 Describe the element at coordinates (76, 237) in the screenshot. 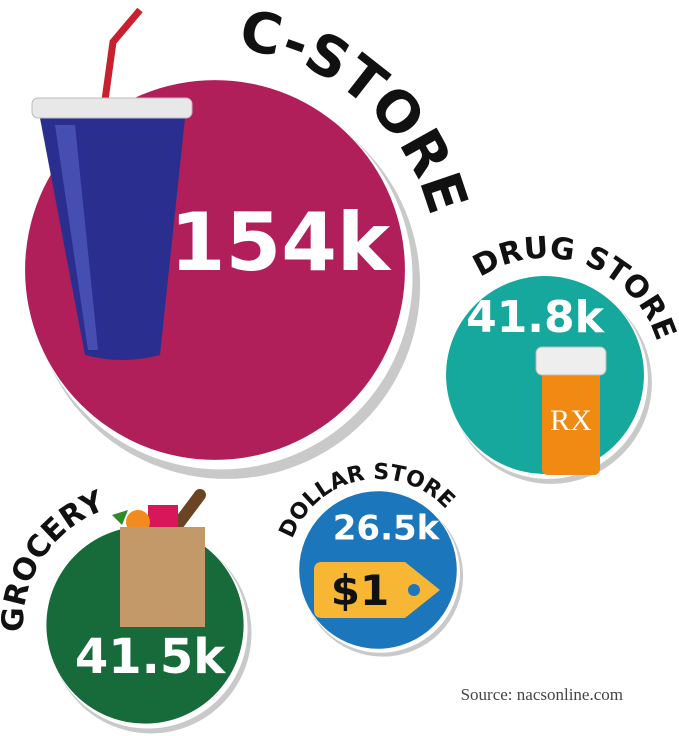

I see `cup-shine` at that location.